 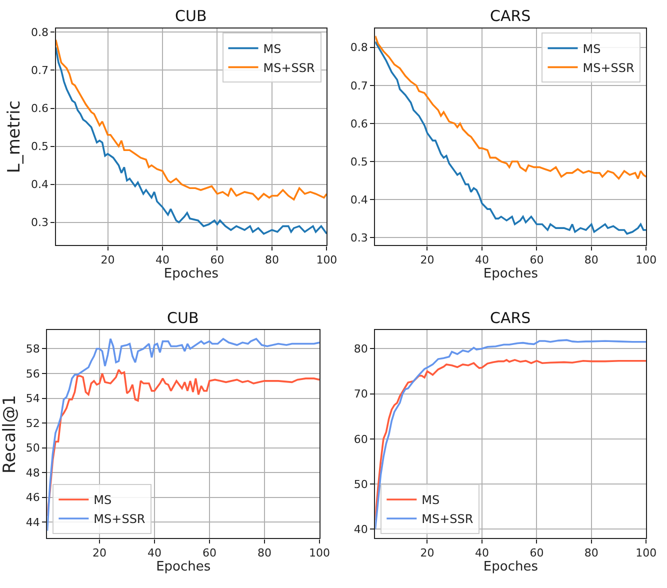 What do you see at coordinates (33, 423) in the screenshot?
I see `y-tick-label: 52` at bounding box center [33, 423].